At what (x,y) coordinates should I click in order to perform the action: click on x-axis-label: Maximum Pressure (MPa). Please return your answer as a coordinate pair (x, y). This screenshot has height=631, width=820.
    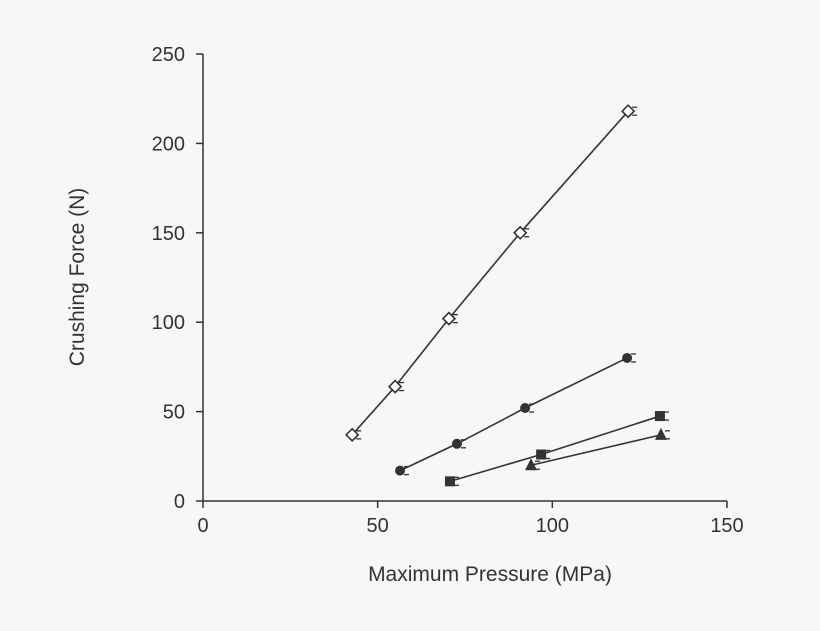
    Looking at the image, I should click on (490, 574).